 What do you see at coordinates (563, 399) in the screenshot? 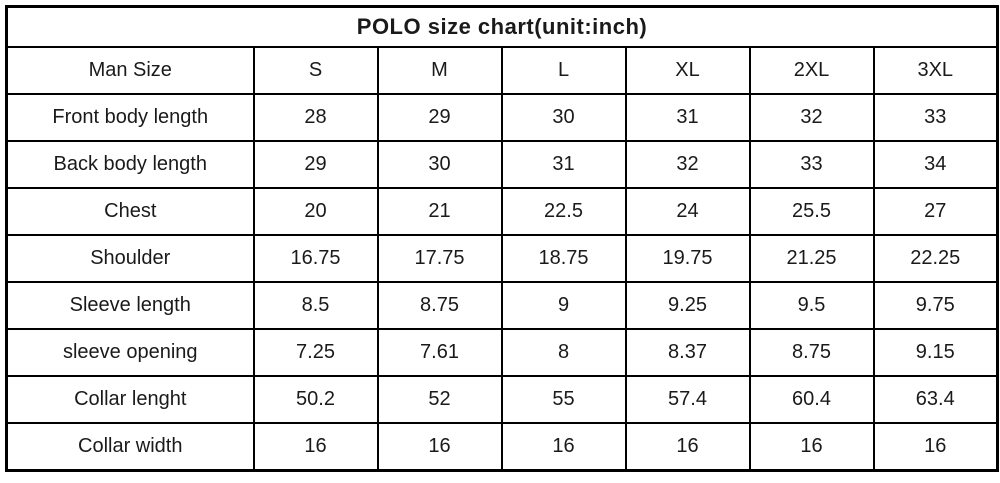
I see `value-cell: 55` at bounding box center [563, 399].